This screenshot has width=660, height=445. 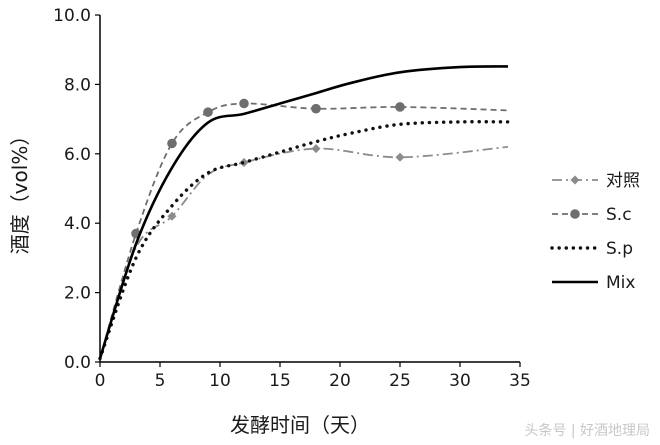 What do you see at coordinates (77, 85) in the screenshot?
I see `y-tick-label: 8.0` at bounding box center [77, 85].